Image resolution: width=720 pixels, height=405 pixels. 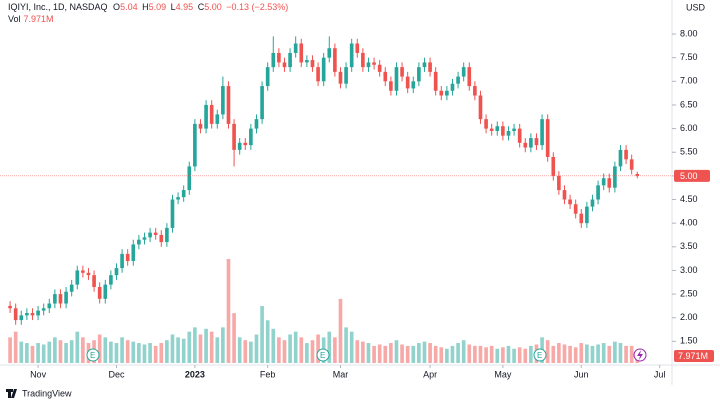 I want to click on y-tick-label: 7.00, so click(x=689, y=81).